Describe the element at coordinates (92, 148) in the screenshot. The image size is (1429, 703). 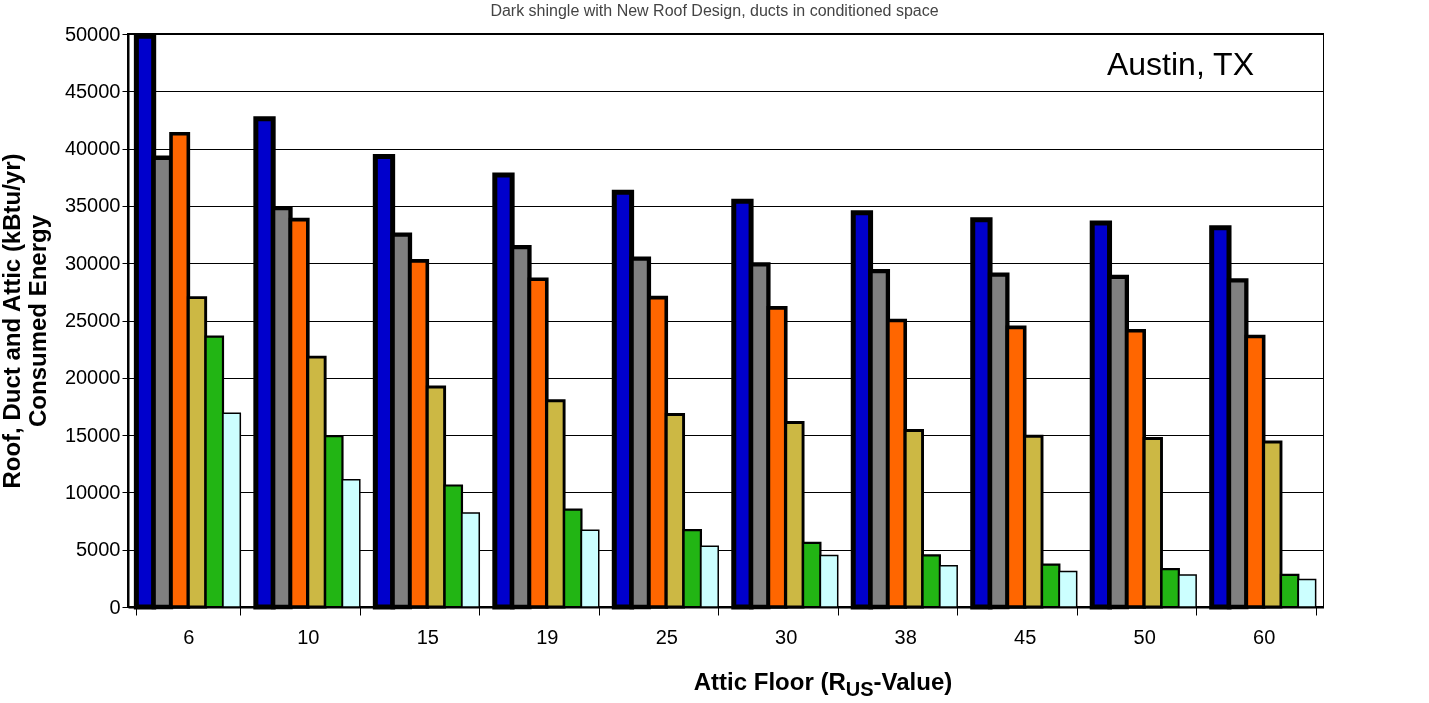
I see `y-tick-label: 40000` at that location.